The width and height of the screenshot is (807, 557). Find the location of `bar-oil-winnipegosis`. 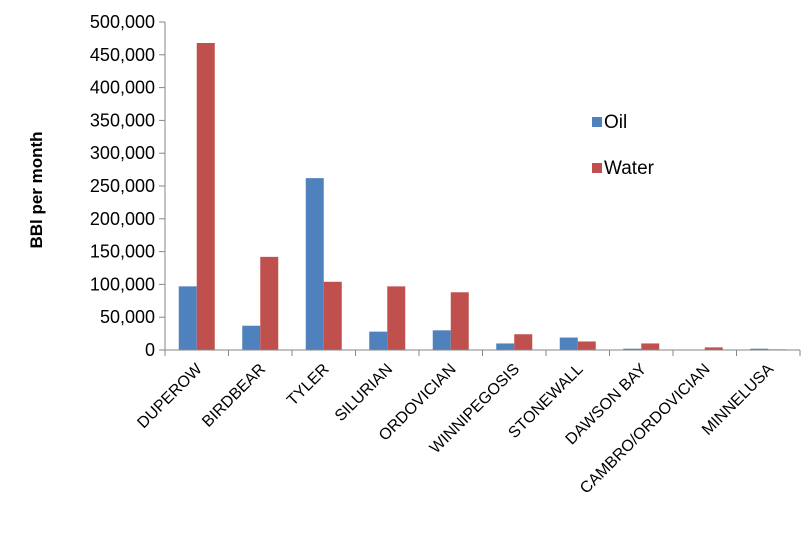

bar-oil-winnipegosis is located at coordinates (505, 346).